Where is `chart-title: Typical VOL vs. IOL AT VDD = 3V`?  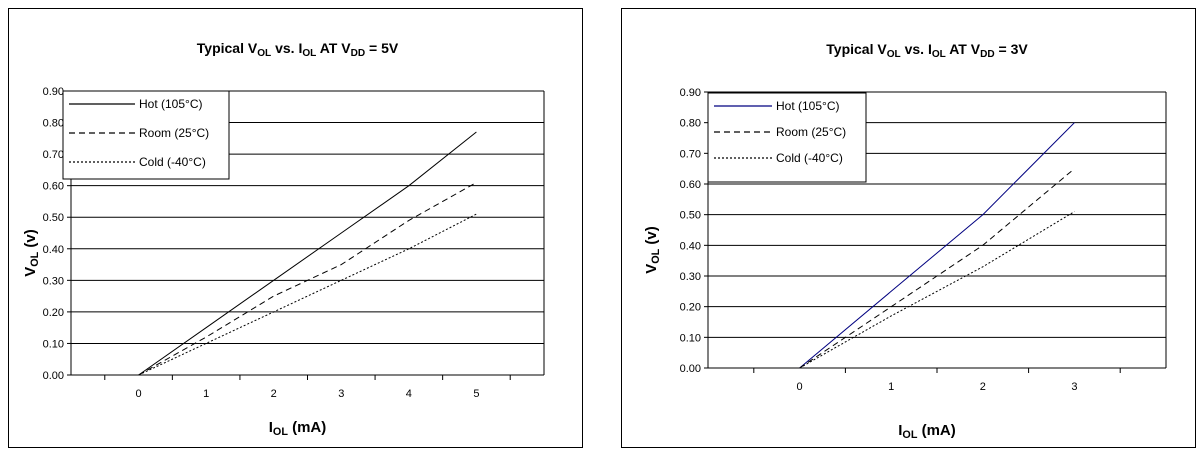 chart-title: Typical VOL vs. IOL AT VDD = 3V is located at coordinates (927, 50).